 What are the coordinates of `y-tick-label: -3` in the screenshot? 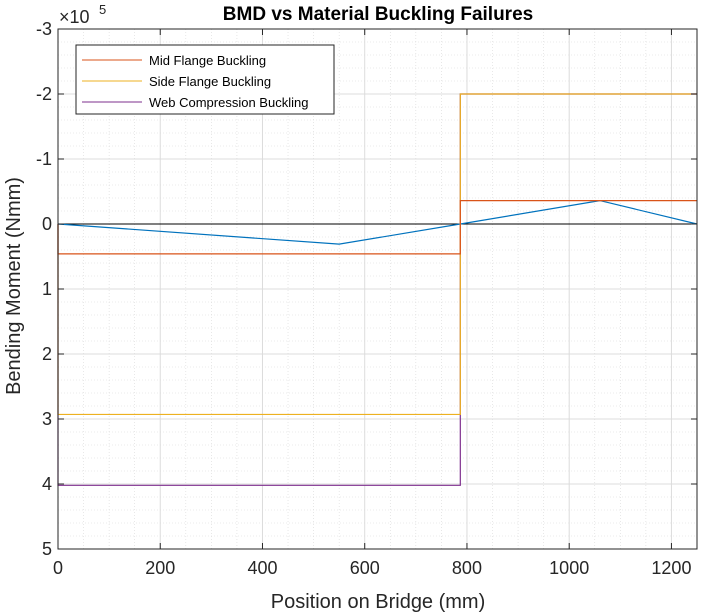 It's located at (44, 29).